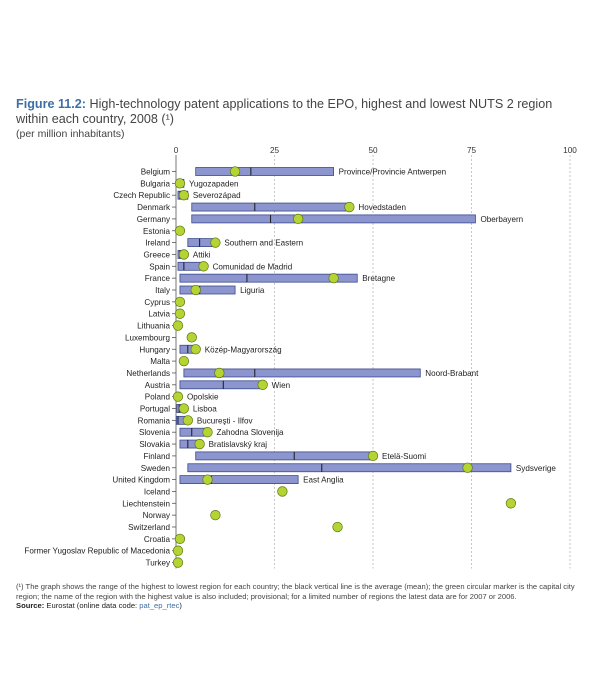  Describe the element at coordinates (159, 605) in the screenshot. I see `source-code-link: pat_ep_rtec` at that location.